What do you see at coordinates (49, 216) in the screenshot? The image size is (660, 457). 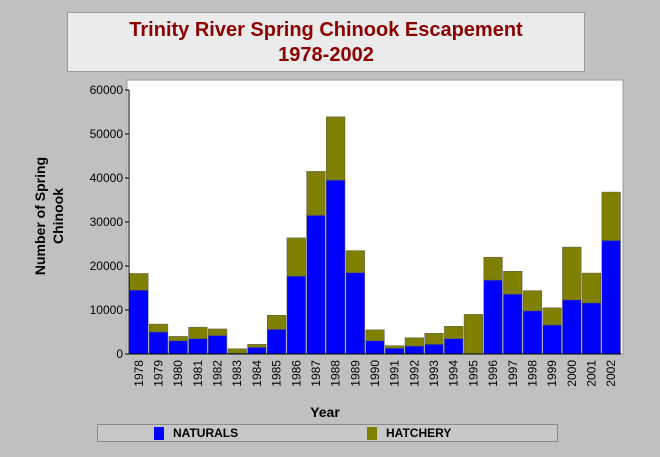 I see `y-axis-label: Number of Spring Chinook` at bounding box center [49, 216].